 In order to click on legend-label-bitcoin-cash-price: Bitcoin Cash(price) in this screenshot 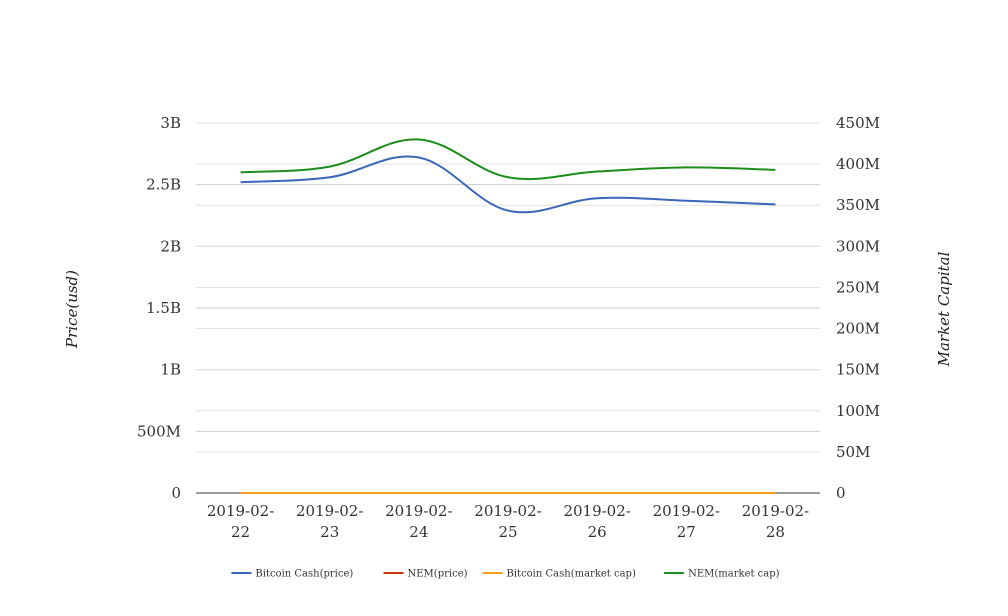, I will do `click(304, 574)`.